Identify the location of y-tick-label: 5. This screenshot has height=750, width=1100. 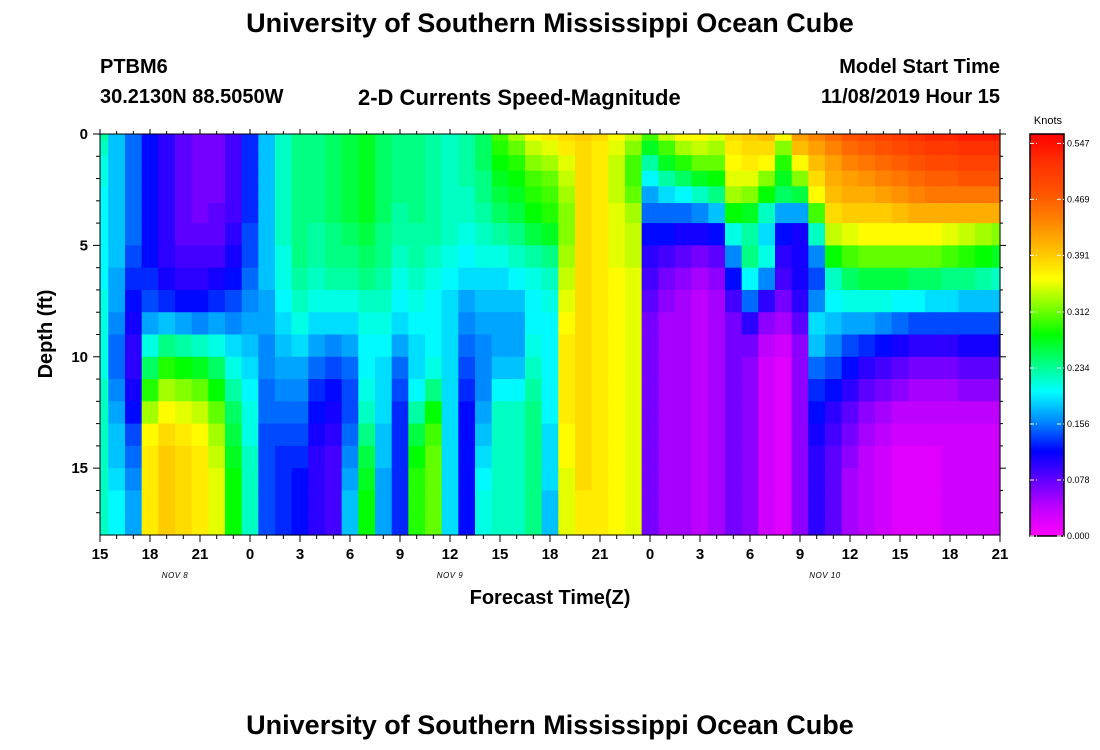
(84, 245).